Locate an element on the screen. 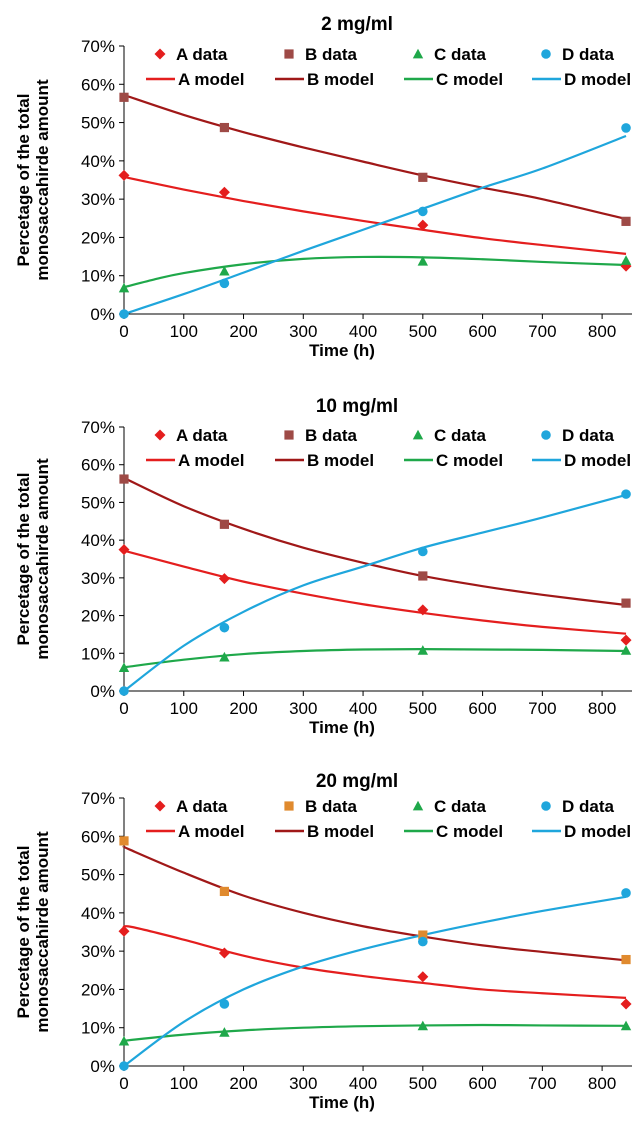  legend-entry-c-model: C model is located at coordinates (453, 460).